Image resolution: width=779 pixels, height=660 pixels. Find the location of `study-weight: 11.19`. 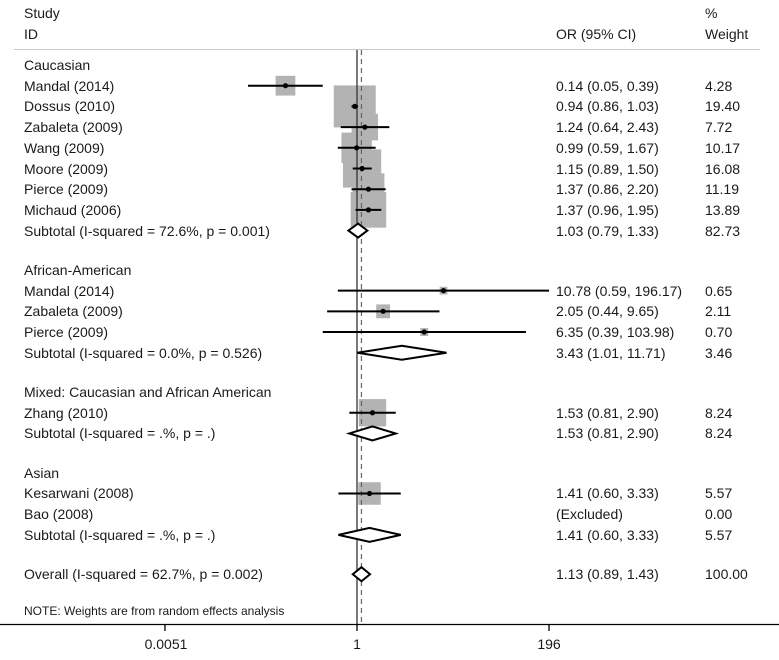

study-weight: 11.19 is located at coordinates (722, 189).